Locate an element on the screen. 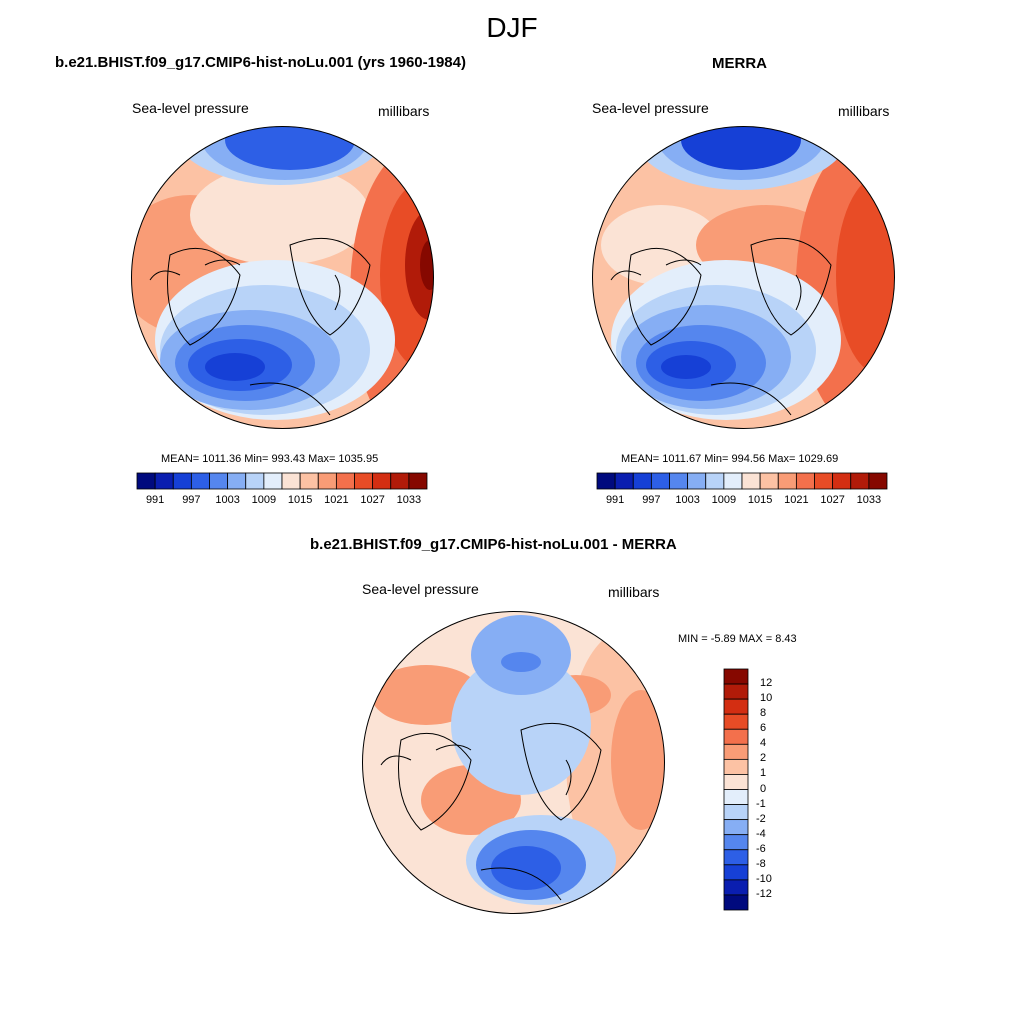 This screenshot has width=1024, height=1024. panel1-colorbar-tick-label: 1003 is located at coordinates (227, 500).